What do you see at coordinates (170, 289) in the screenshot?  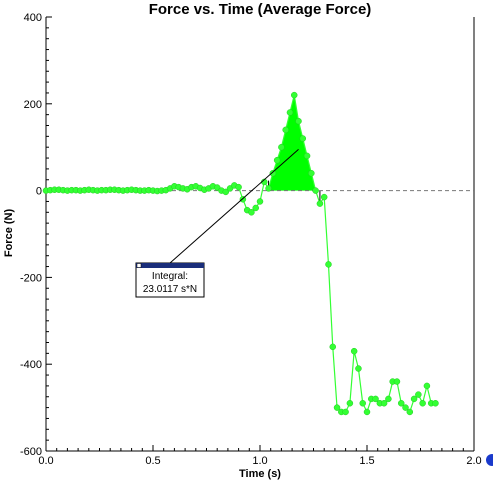 I see `annotation-value: 23.0117 s*N` at bounding box center [170, 289].